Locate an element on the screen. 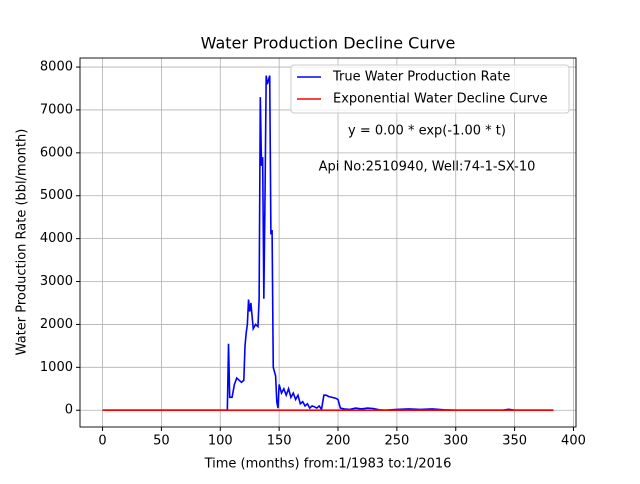 The height and width of the screenshot is (484, 640). y-tick-label: 6000 is located at coordinates (56, 152).